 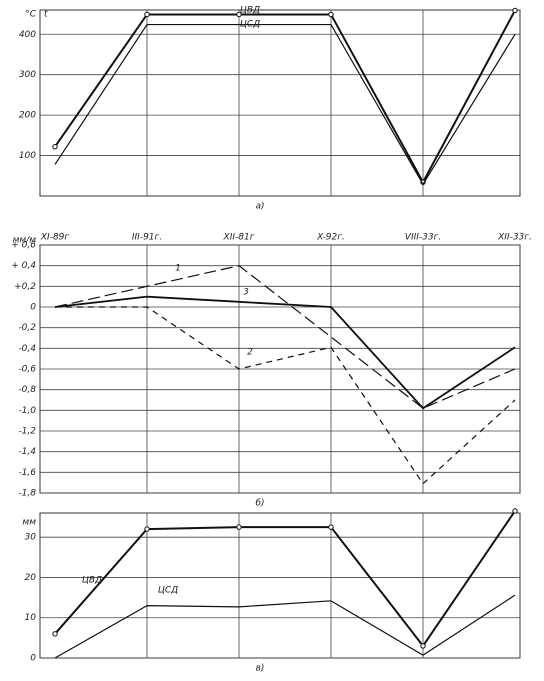 What do you see at coordinates (250, 353) in the screenshot?
I see `series-label: 2` at bounding box center [250, 353].